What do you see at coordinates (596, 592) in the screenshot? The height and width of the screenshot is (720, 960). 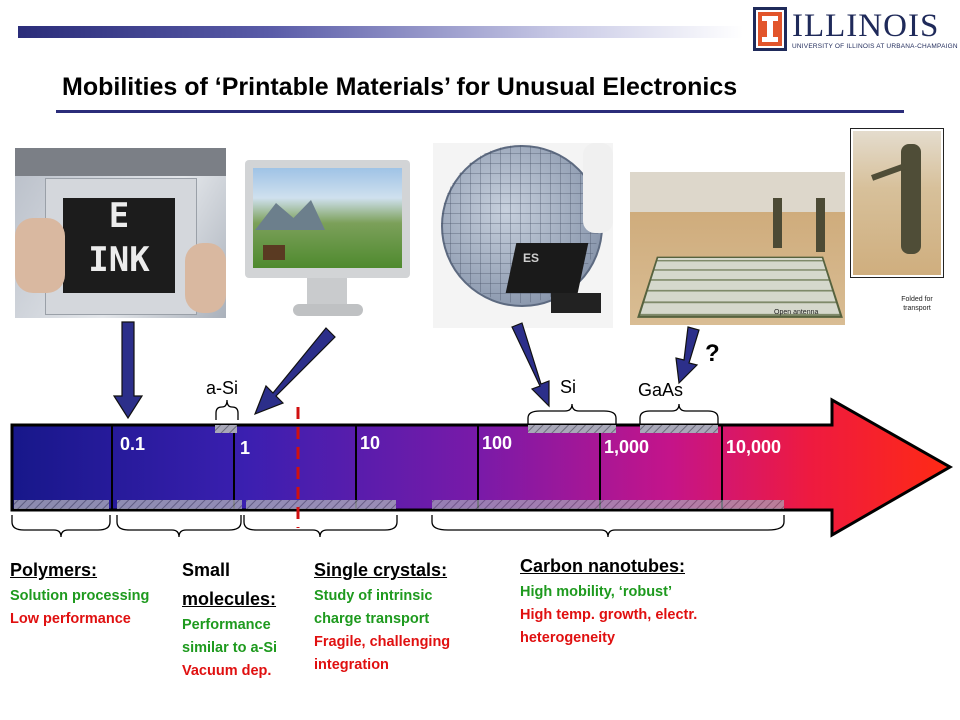 I see `nanotubes-pro: High mobility, ‘robust’` at bounding box center [596, 592].